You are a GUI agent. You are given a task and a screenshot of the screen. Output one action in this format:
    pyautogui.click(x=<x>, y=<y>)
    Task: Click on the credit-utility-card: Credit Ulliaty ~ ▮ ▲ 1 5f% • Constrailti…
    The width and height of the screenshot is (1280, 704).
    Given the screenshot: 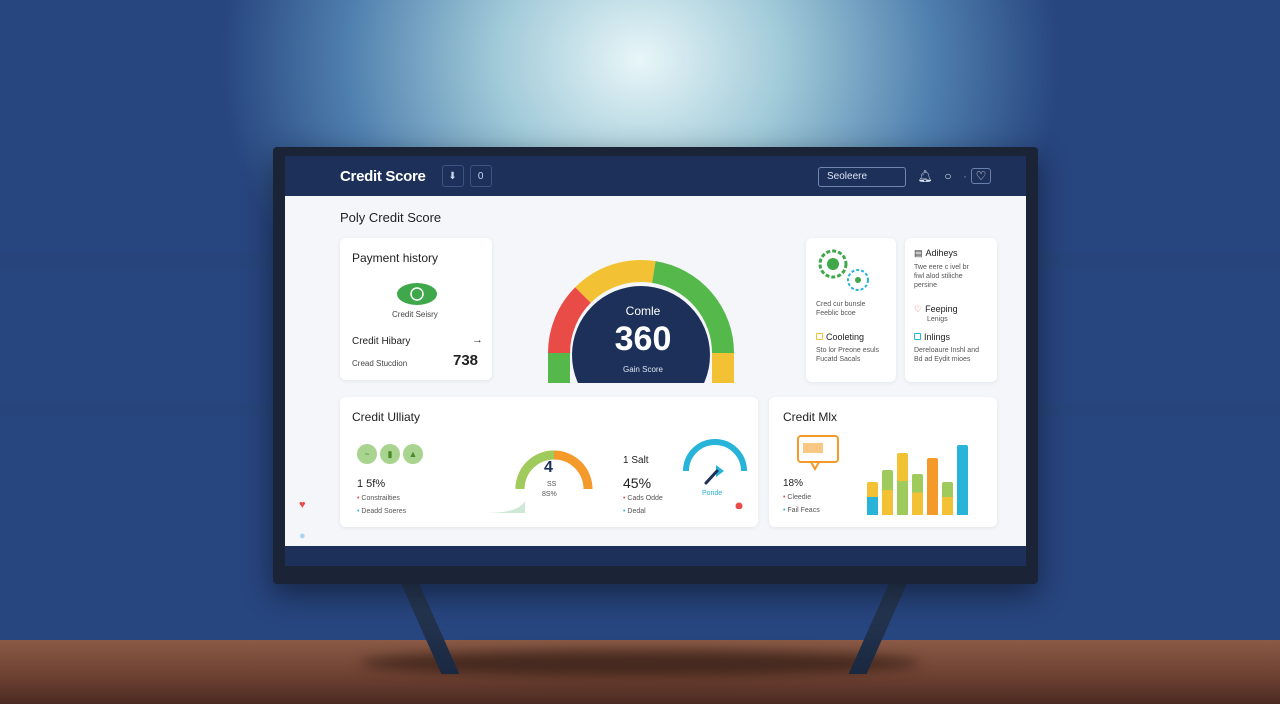 What is the action you would take?
    pyautogui.click(x=549, y=462)
    